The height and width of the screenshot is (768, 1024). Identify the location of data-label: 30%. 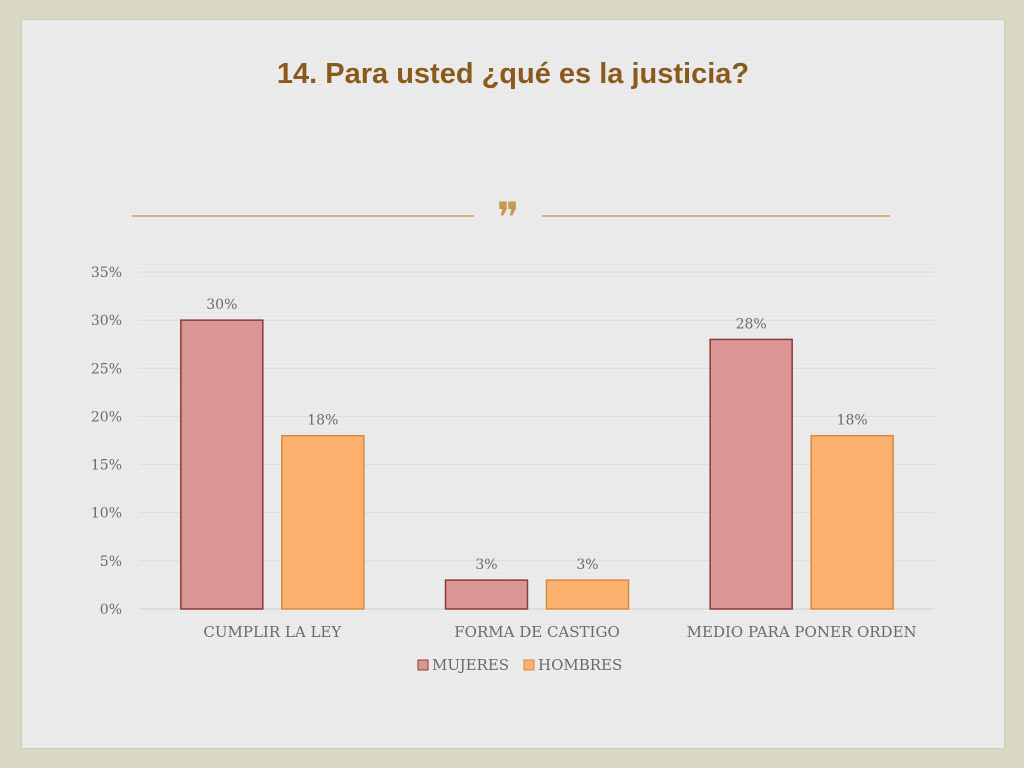
(221, 305).